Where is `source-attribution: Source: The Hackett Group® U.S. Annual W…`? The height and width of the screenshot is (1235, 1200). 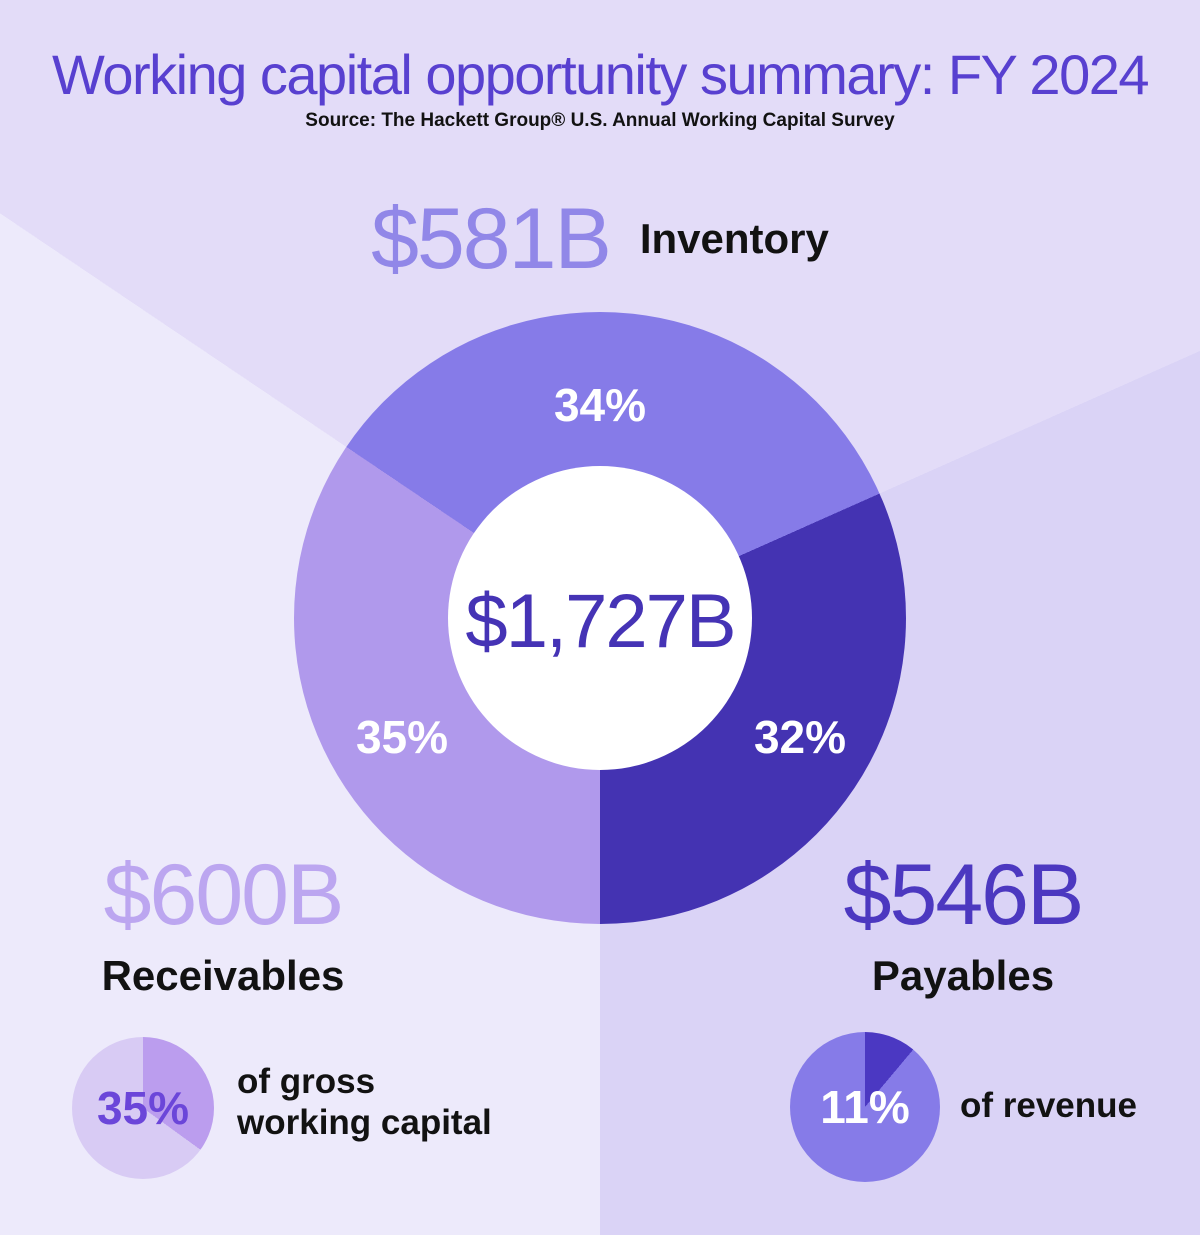
source-attribution: Source: The Hackett Group® U.S. Annual W… is located at coordinates (600, 120).